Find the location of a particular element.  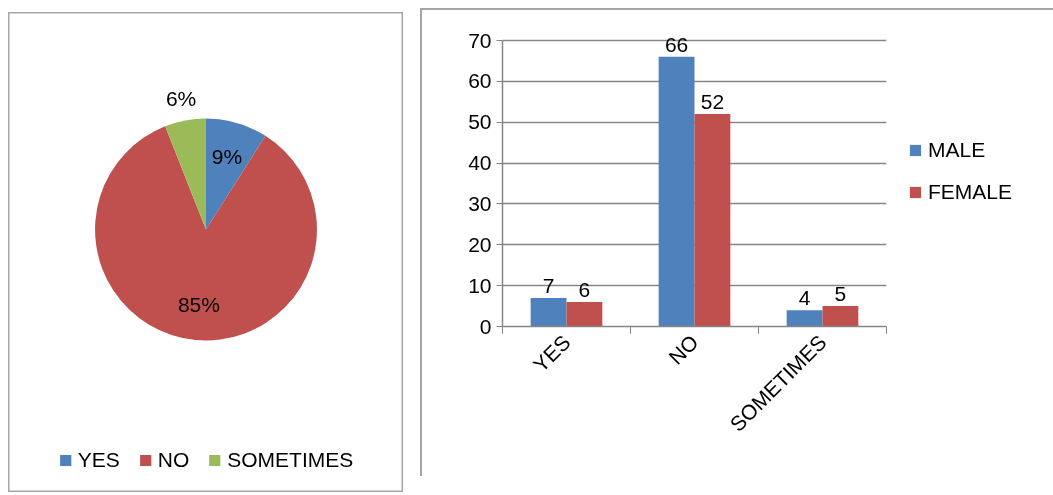

data-label: 7 is located at coordinates (548, 285).